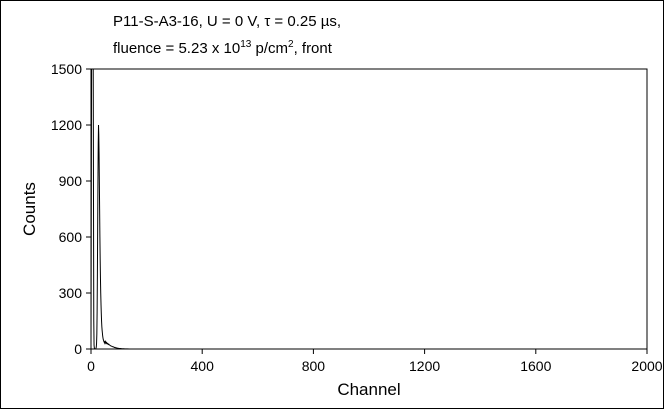 This screenshot has height=409, width=664. What do you see at coordinates (203, 366) in the screenshot?
I see `x-tick-label: 400` at bounding box center [203, 366].